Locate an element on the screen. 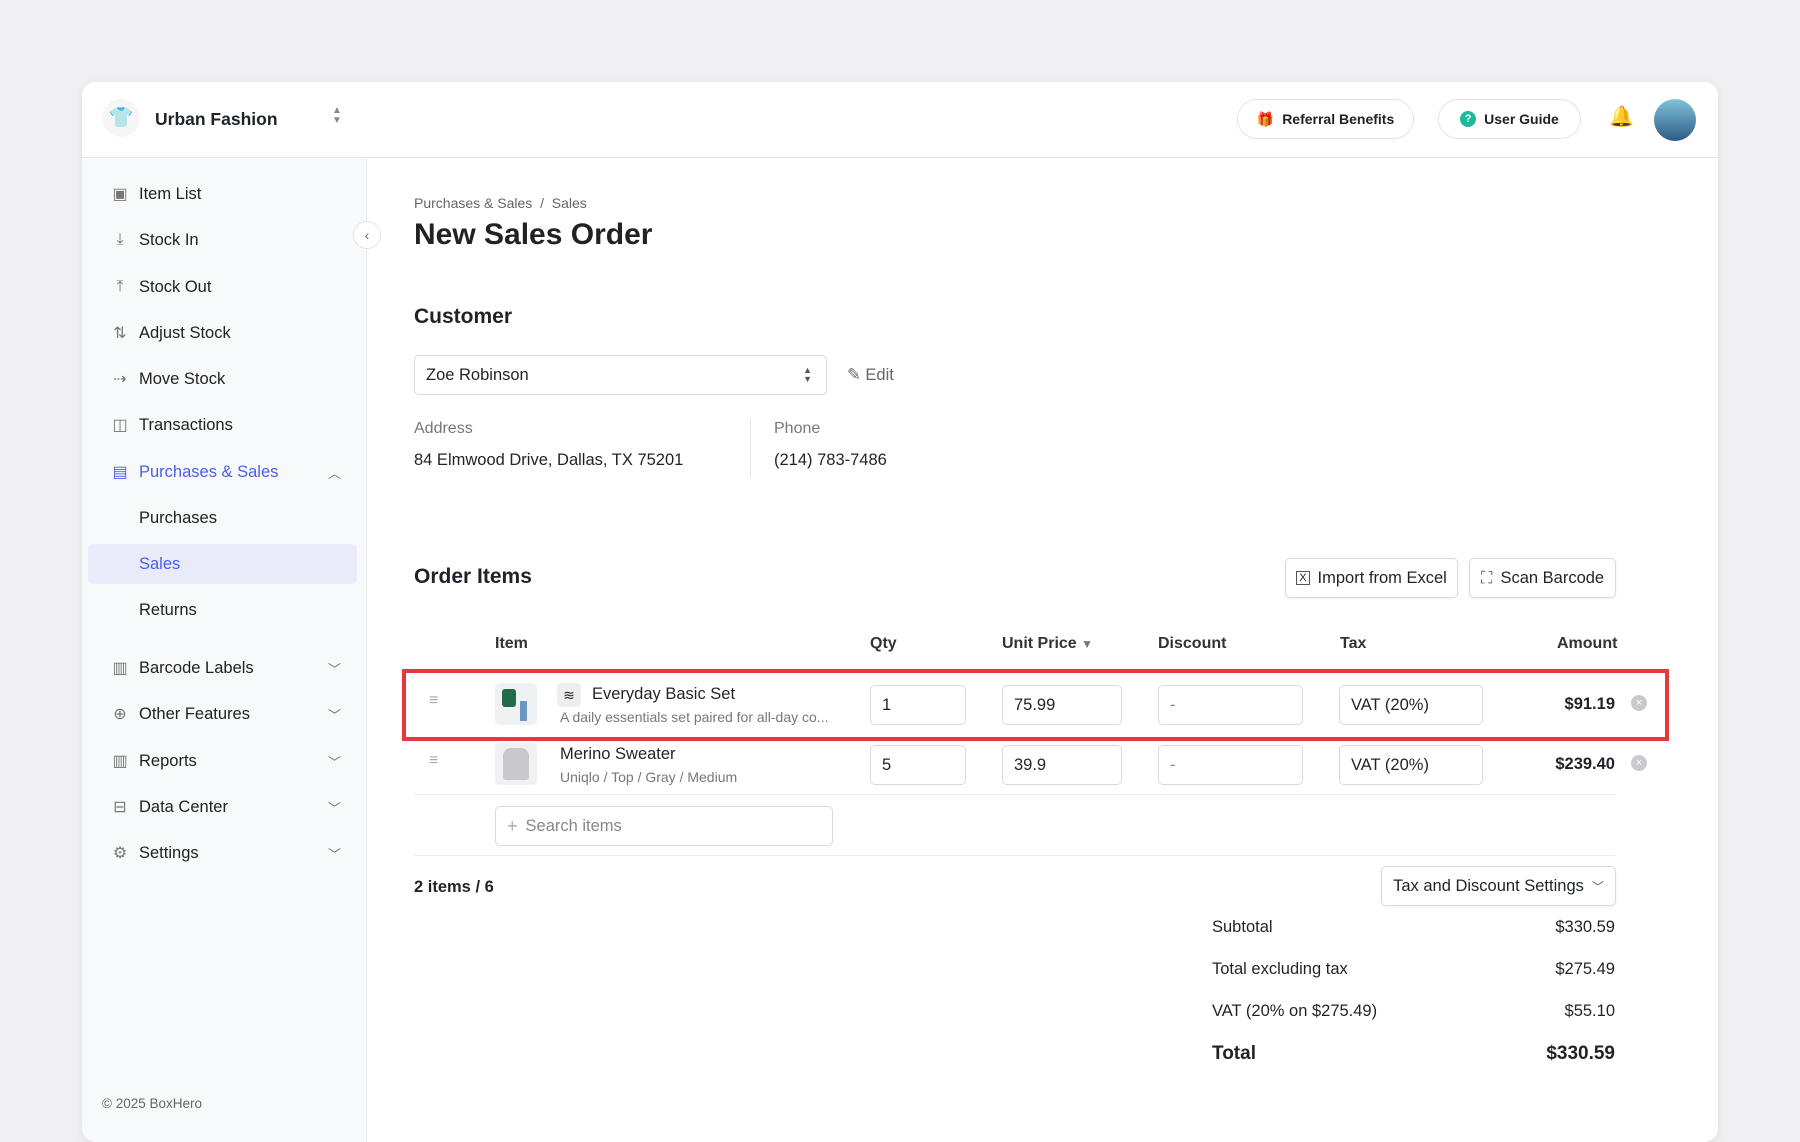 Image resolution: width=1800 pixels, height=1142 pixels. box-icon: ▣ is located at coordinates (120, 194).